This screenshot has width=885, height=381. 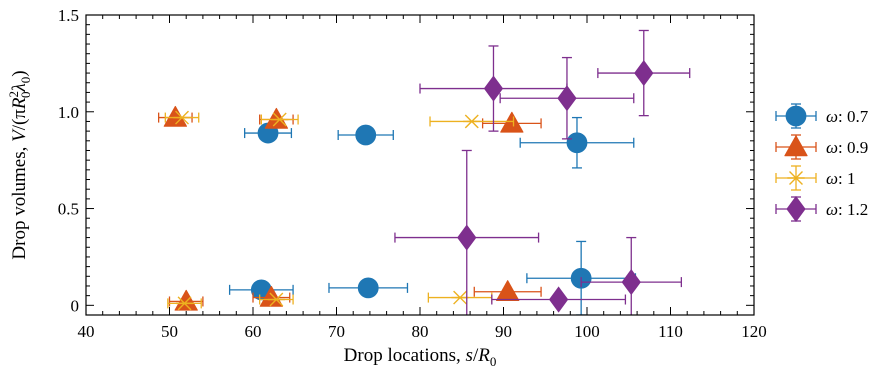 What do you see at coordinates (68, 112) in the screenshot?
I see `y-tick-label: 1.0` at bounding box center [68, 112].